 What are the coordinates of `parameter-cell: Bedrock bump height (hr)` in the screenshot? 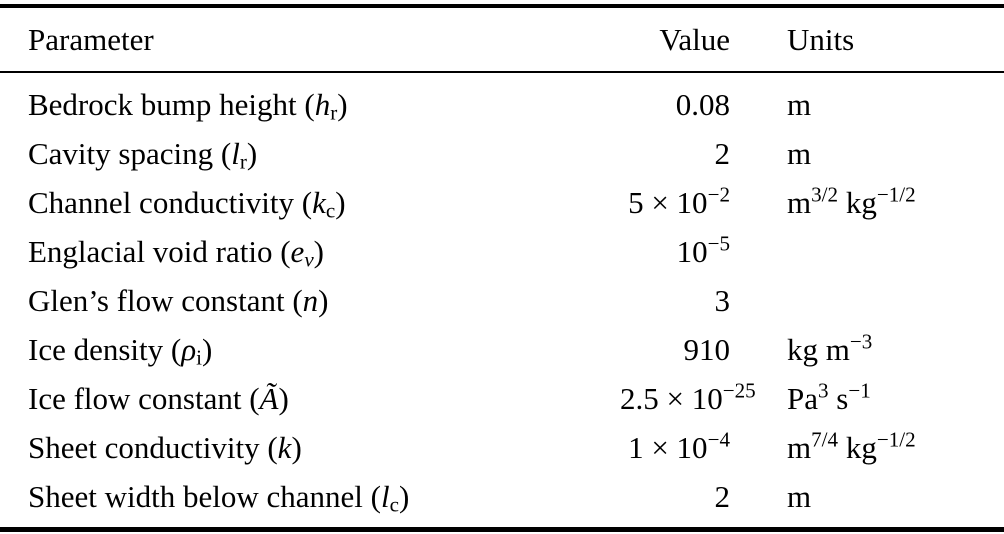 It's located at (188, 105).